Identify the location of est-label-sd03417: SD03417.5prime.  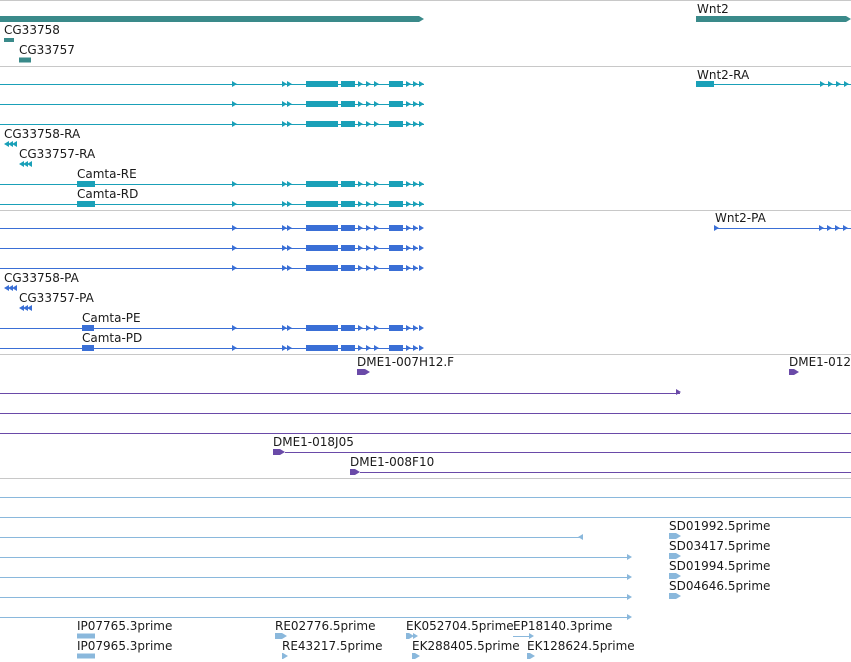
(720, 546).